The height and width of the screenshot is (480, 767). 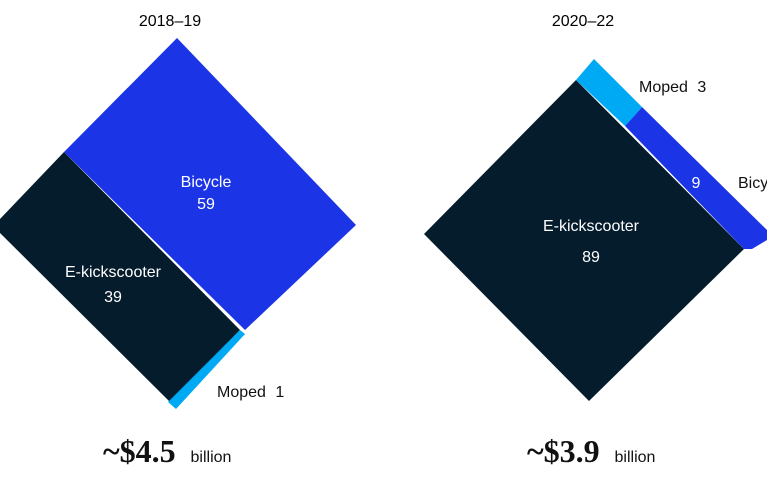 I want to click on value-e-kickscooter-2018-19: 39, so click(x=113, y=297).